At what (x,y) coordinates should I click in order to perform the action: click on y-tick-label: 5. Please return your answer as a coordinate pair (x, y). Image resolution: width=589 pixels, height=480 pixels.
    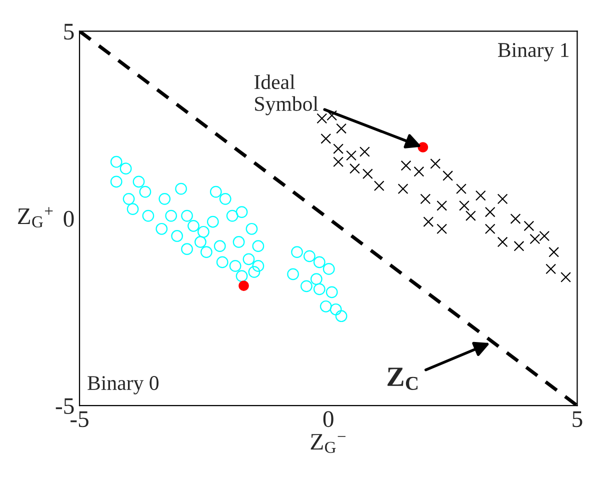
    Looking at the image, I should click on (69, 32).